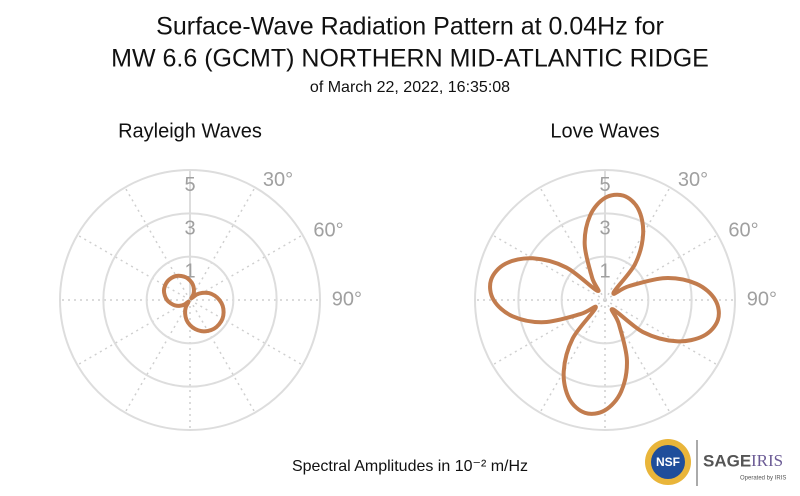 This screenshot has height=496, width=800. What do you see at coordinates (410, 87) in the screenshot?
I see `subtitle: of March 22, 2022, 16:35:08` at bounding box center [410, 87].